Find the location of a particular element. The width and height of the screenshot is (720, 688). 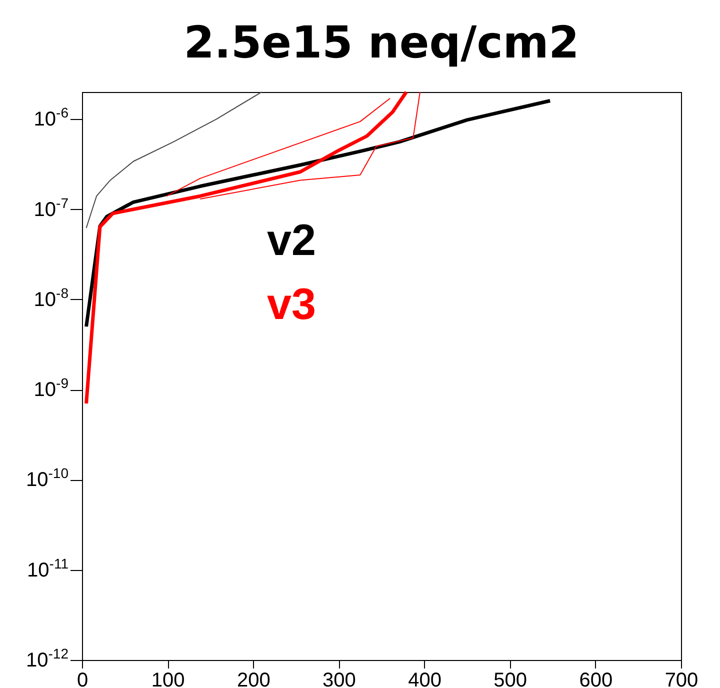

x-tick-label: 0 is located at coordinates (82, 679).